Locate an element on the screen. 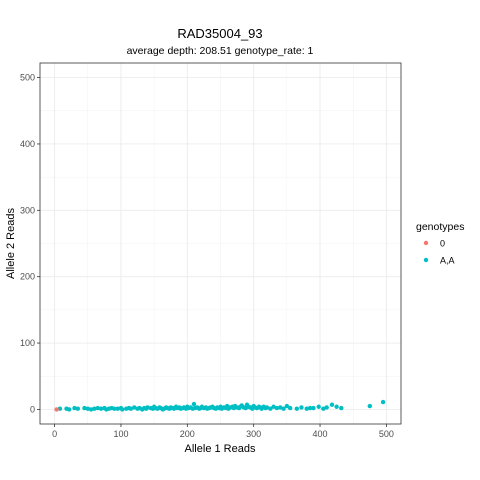 The image size is (480, 480). legend-key-aa is located at coordinates (426, 260).